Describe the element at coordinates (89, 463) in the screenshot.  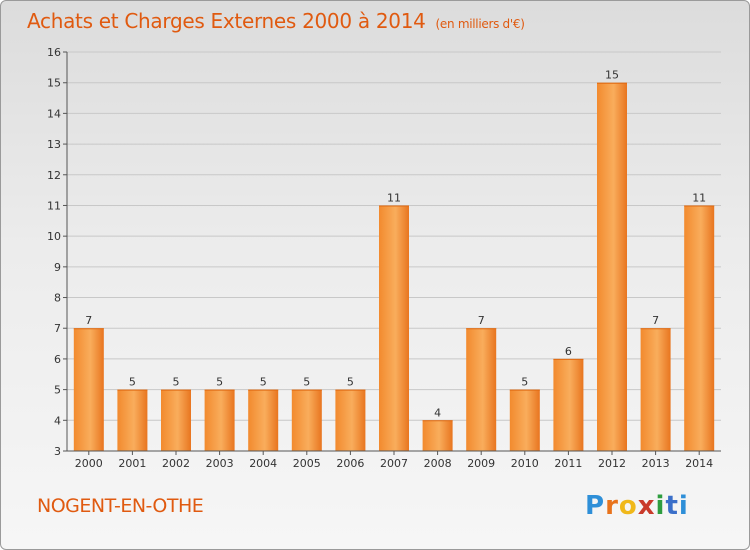
I see `x-tick-label: 2000` at that location.